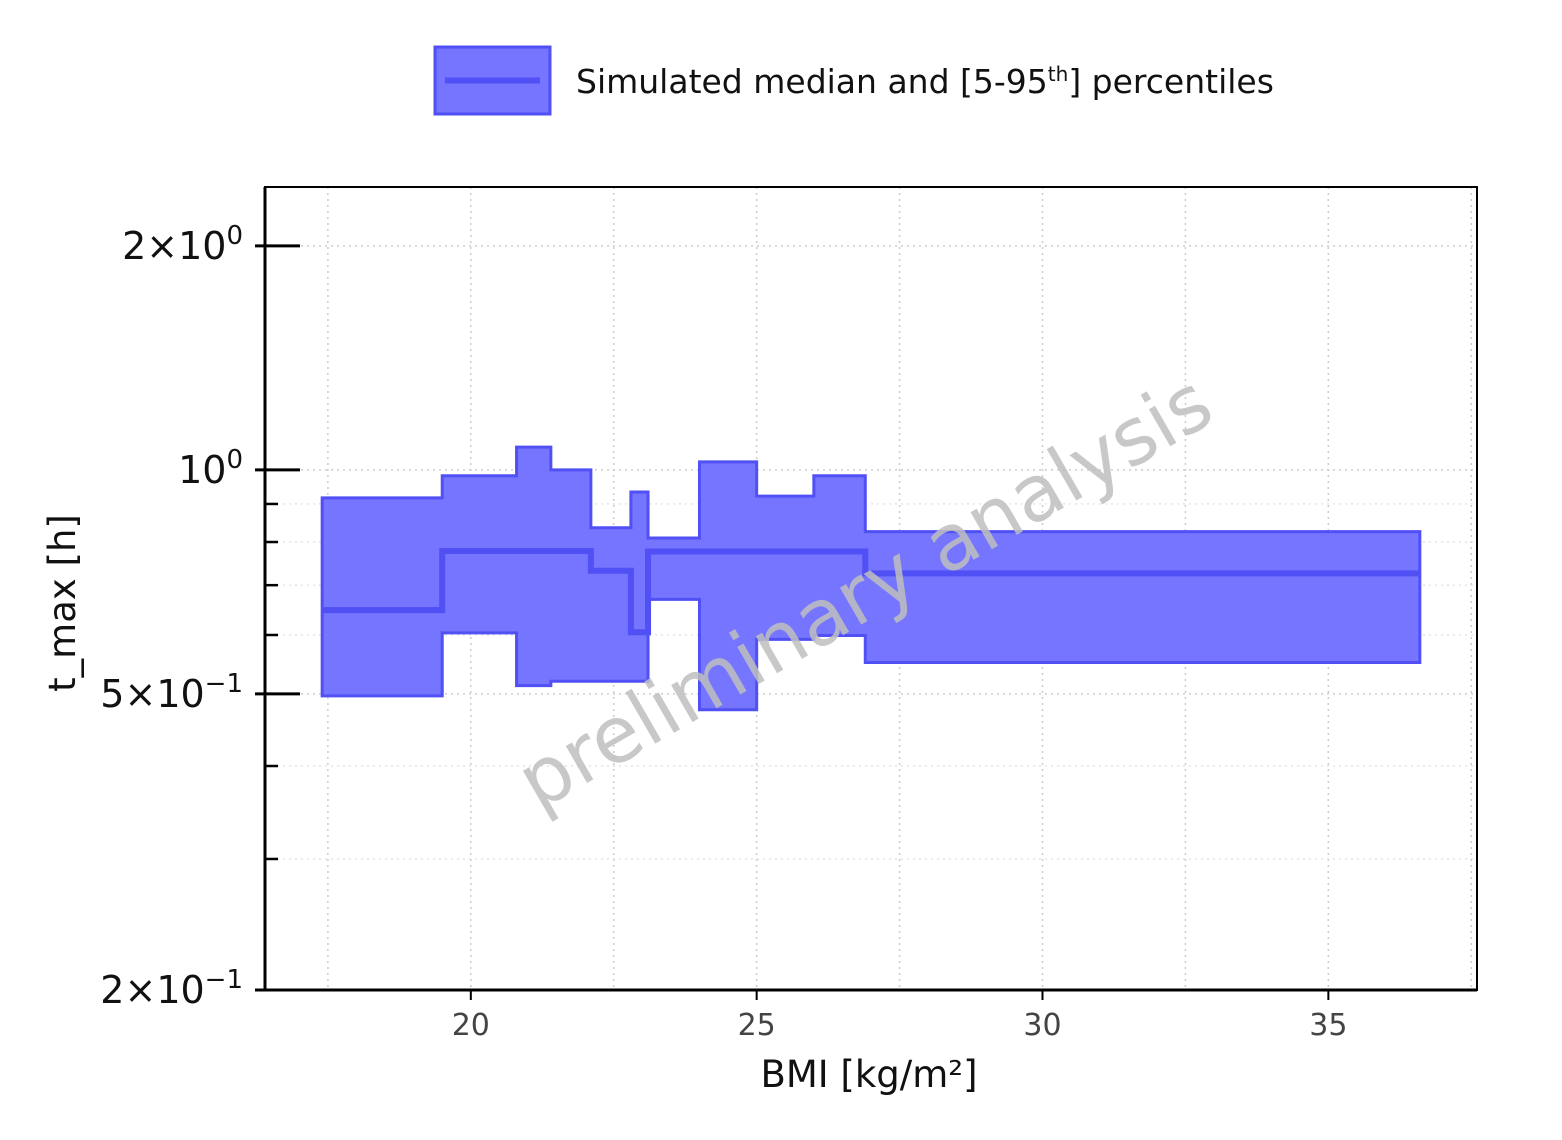 The width and height of the screenshot is (1562, 1140). I want to click on median-step-line, so click(871, 592).